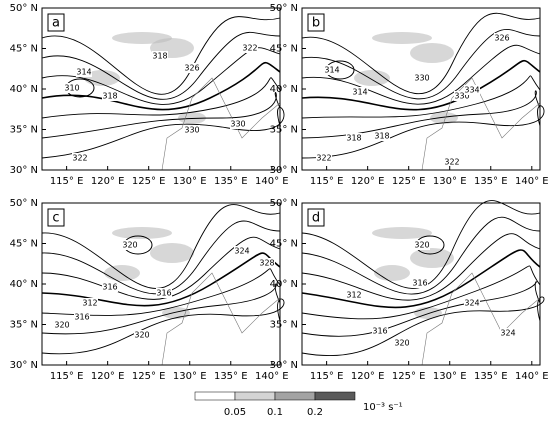 The image size is (550, 425). Describe the element at coordinates (149, 181) in the screenshot. I see `lon-tick-label: 125° E` at that location.